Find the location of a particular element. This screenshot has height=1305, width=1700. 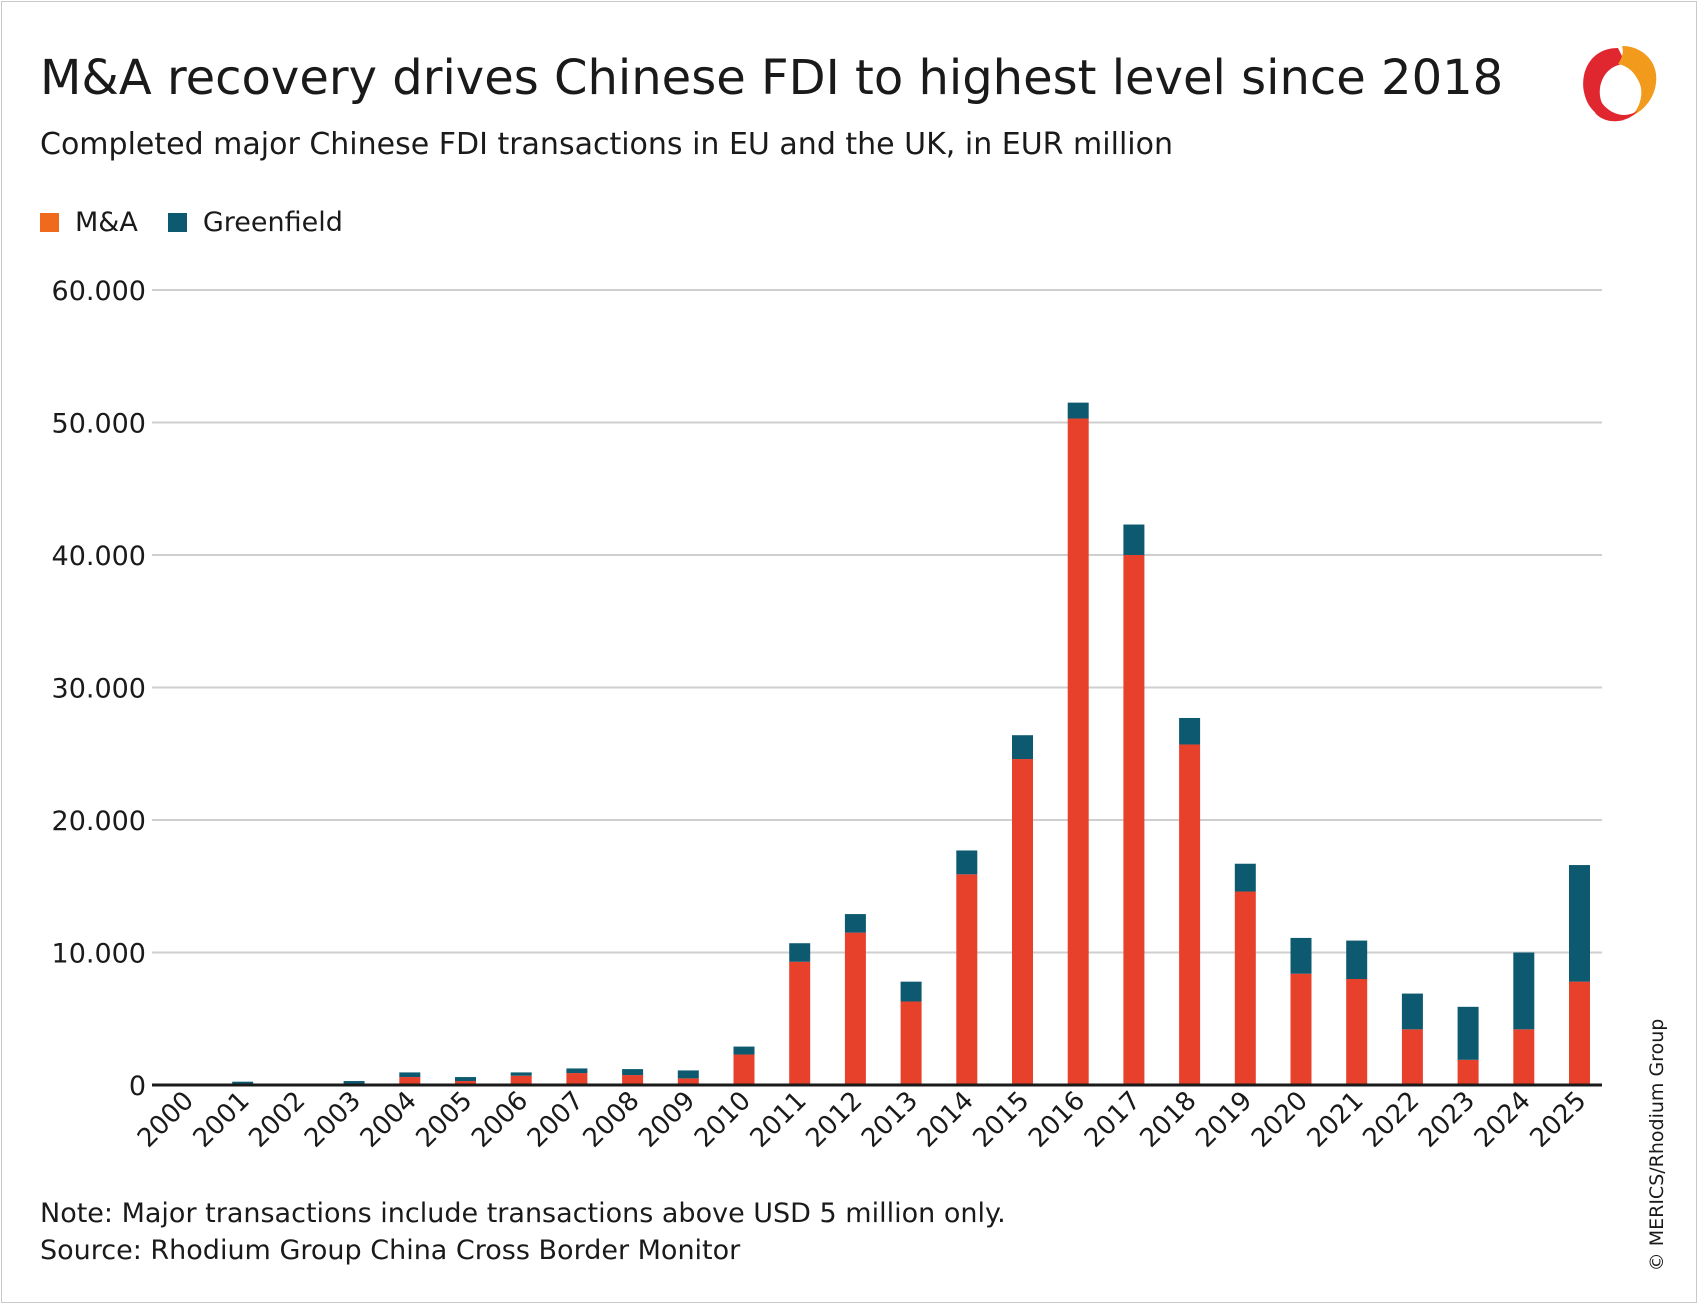

copyright-label: © MERICS/Rhodium Group is located at coordinates (1657, 1145).